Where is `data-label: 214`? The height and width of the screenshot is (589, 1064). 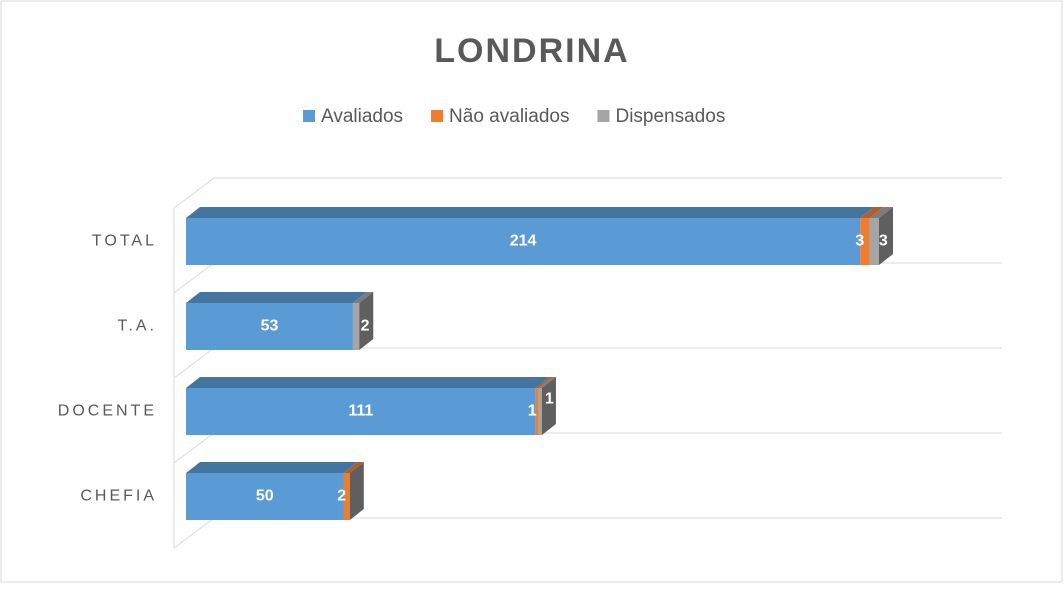 data-label: 214 is located at coordinates (523, 241).